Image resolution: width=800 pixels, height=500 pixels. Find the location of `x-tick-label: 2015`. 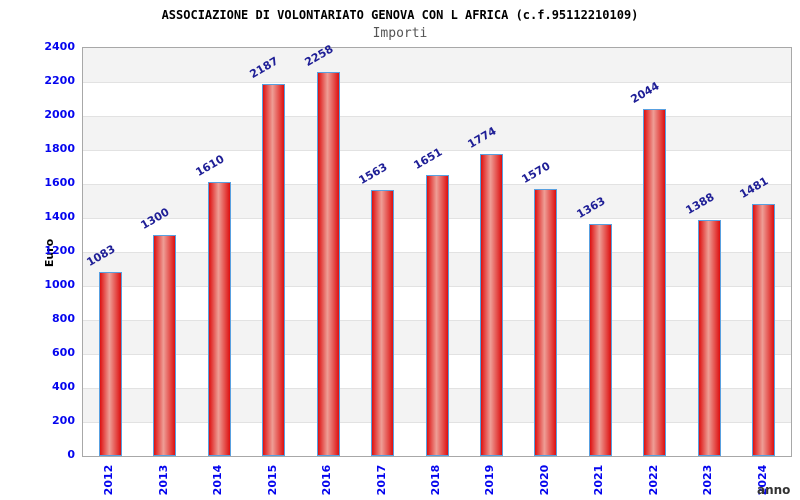

x-tick-label: 2015 is located at coordinates (272, 480).